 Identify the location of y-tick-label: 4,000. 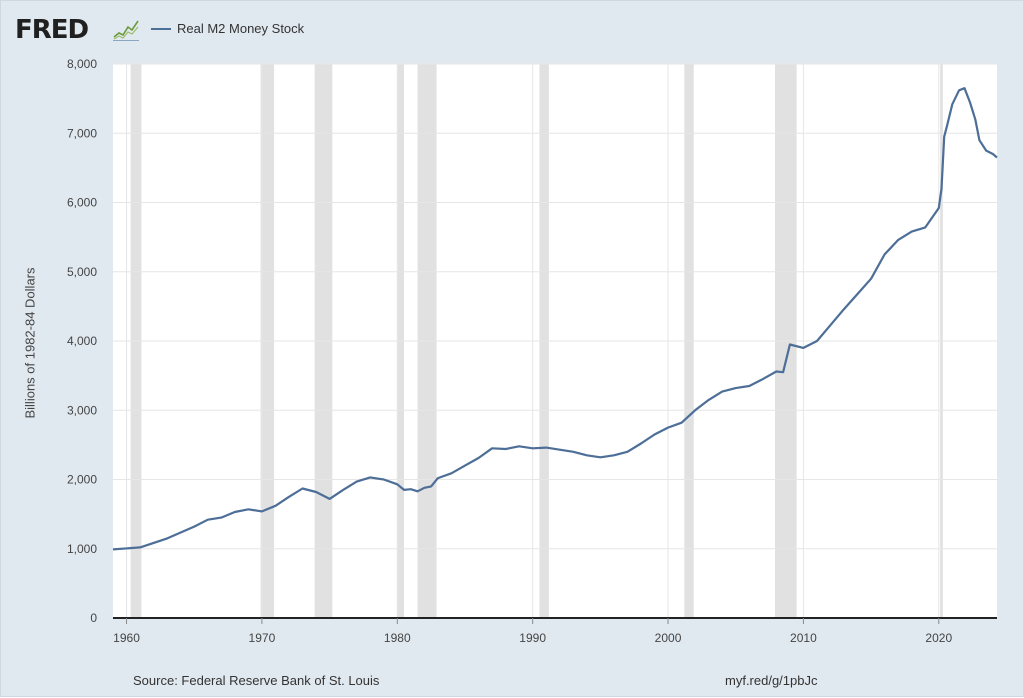
(82, 341).